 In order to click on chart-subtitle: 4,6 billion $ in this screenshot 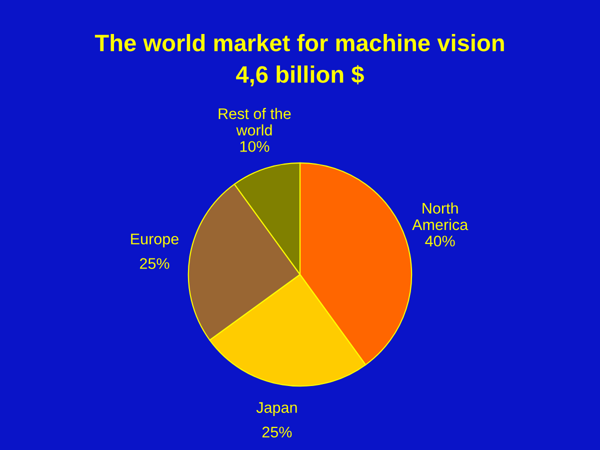, I will do `click(300, 75)`.